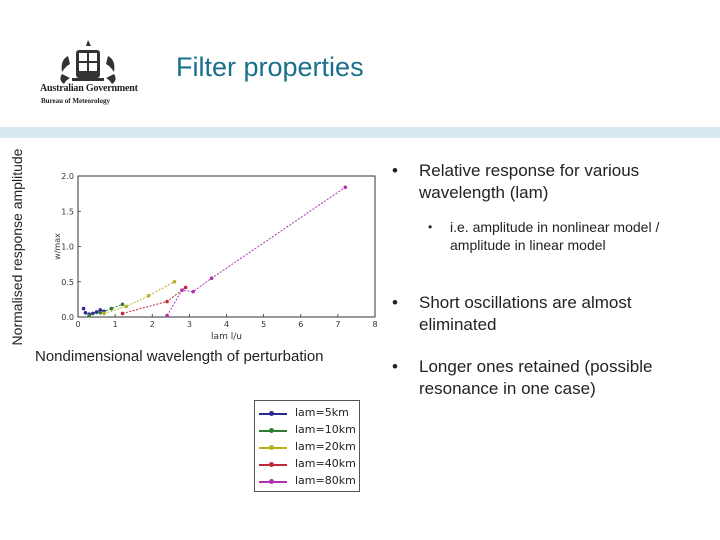 Image resolution: width=720 pixels, height=540 pixels. I want to click on y-tick-label: 0.0, so click(67, 317).